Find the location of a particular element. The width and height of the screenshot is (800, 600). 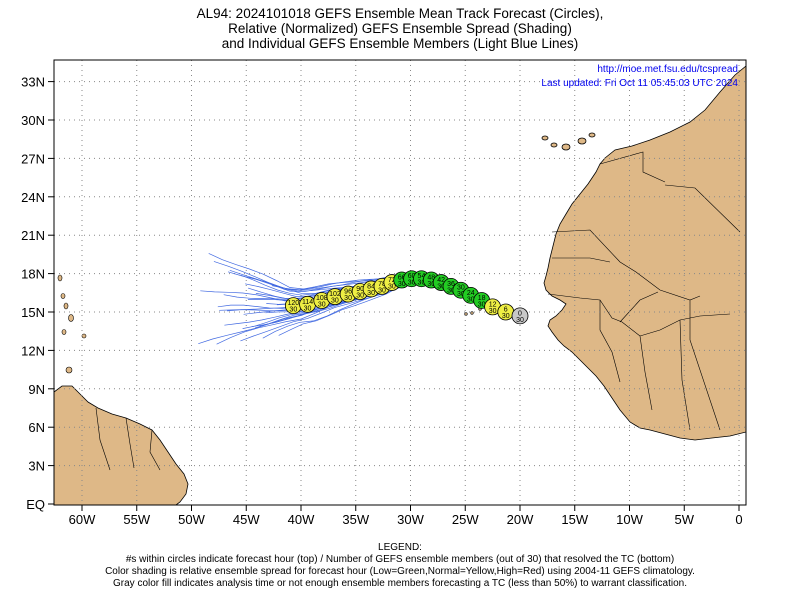

credit-url: http://moe.met.fsu.edu/tcspread is located at coordinates (667, 69).